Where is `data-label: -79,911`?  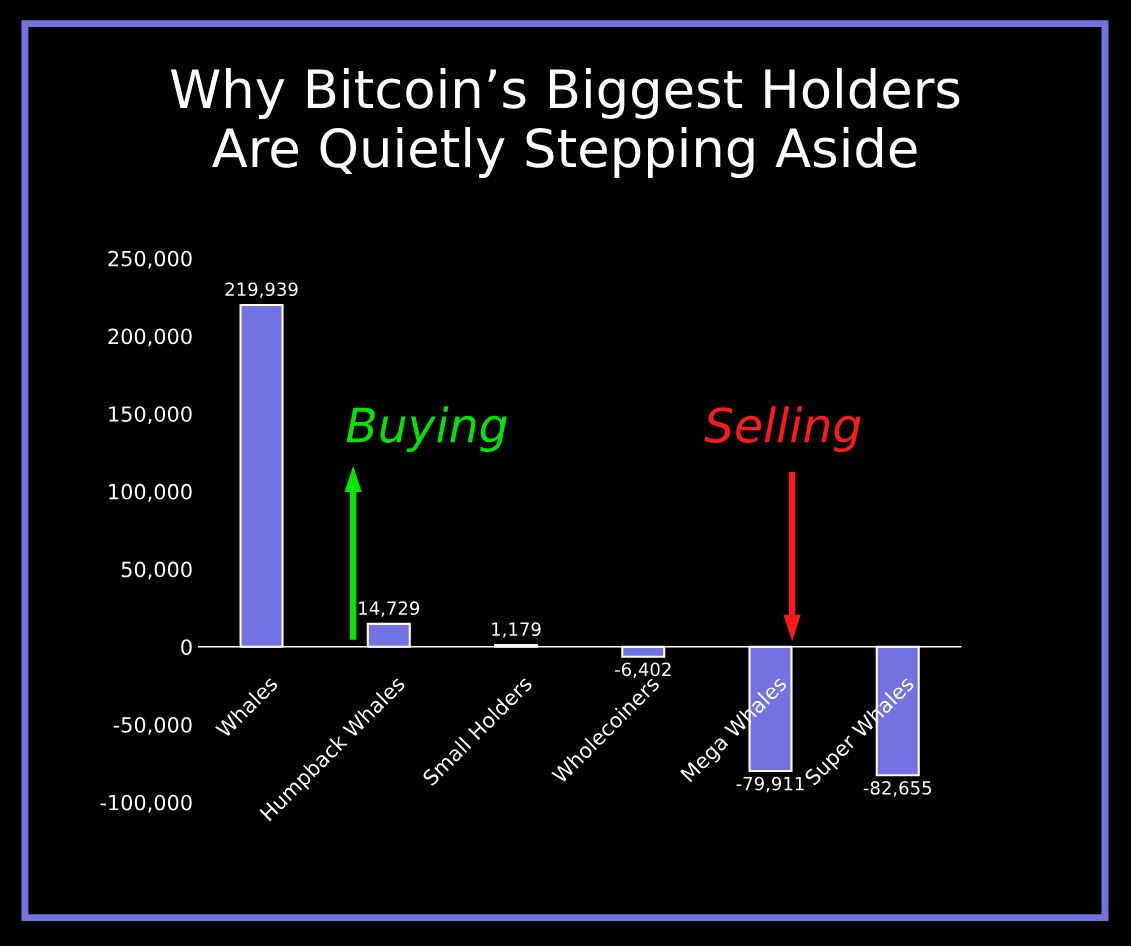
data-label: -79,911 is located at coordinates (770, 784).